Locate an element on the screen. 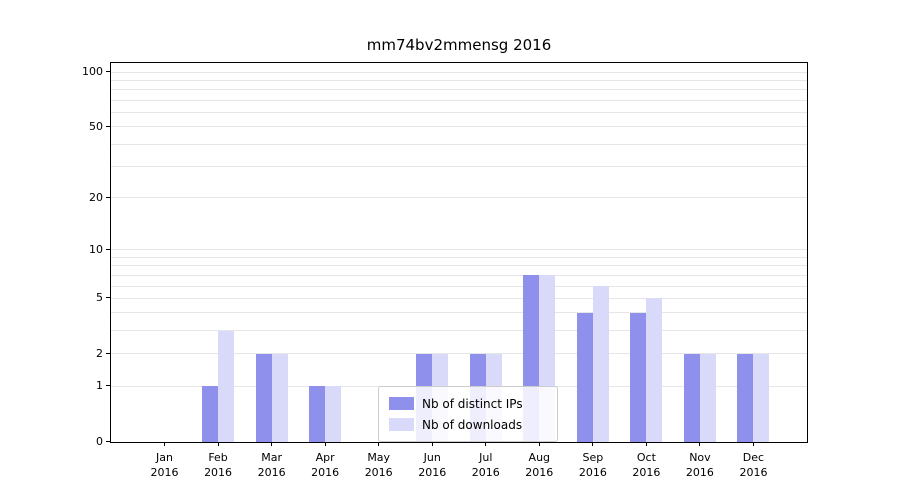  y-tick-label: 10 is located at coordinates (96, 249).